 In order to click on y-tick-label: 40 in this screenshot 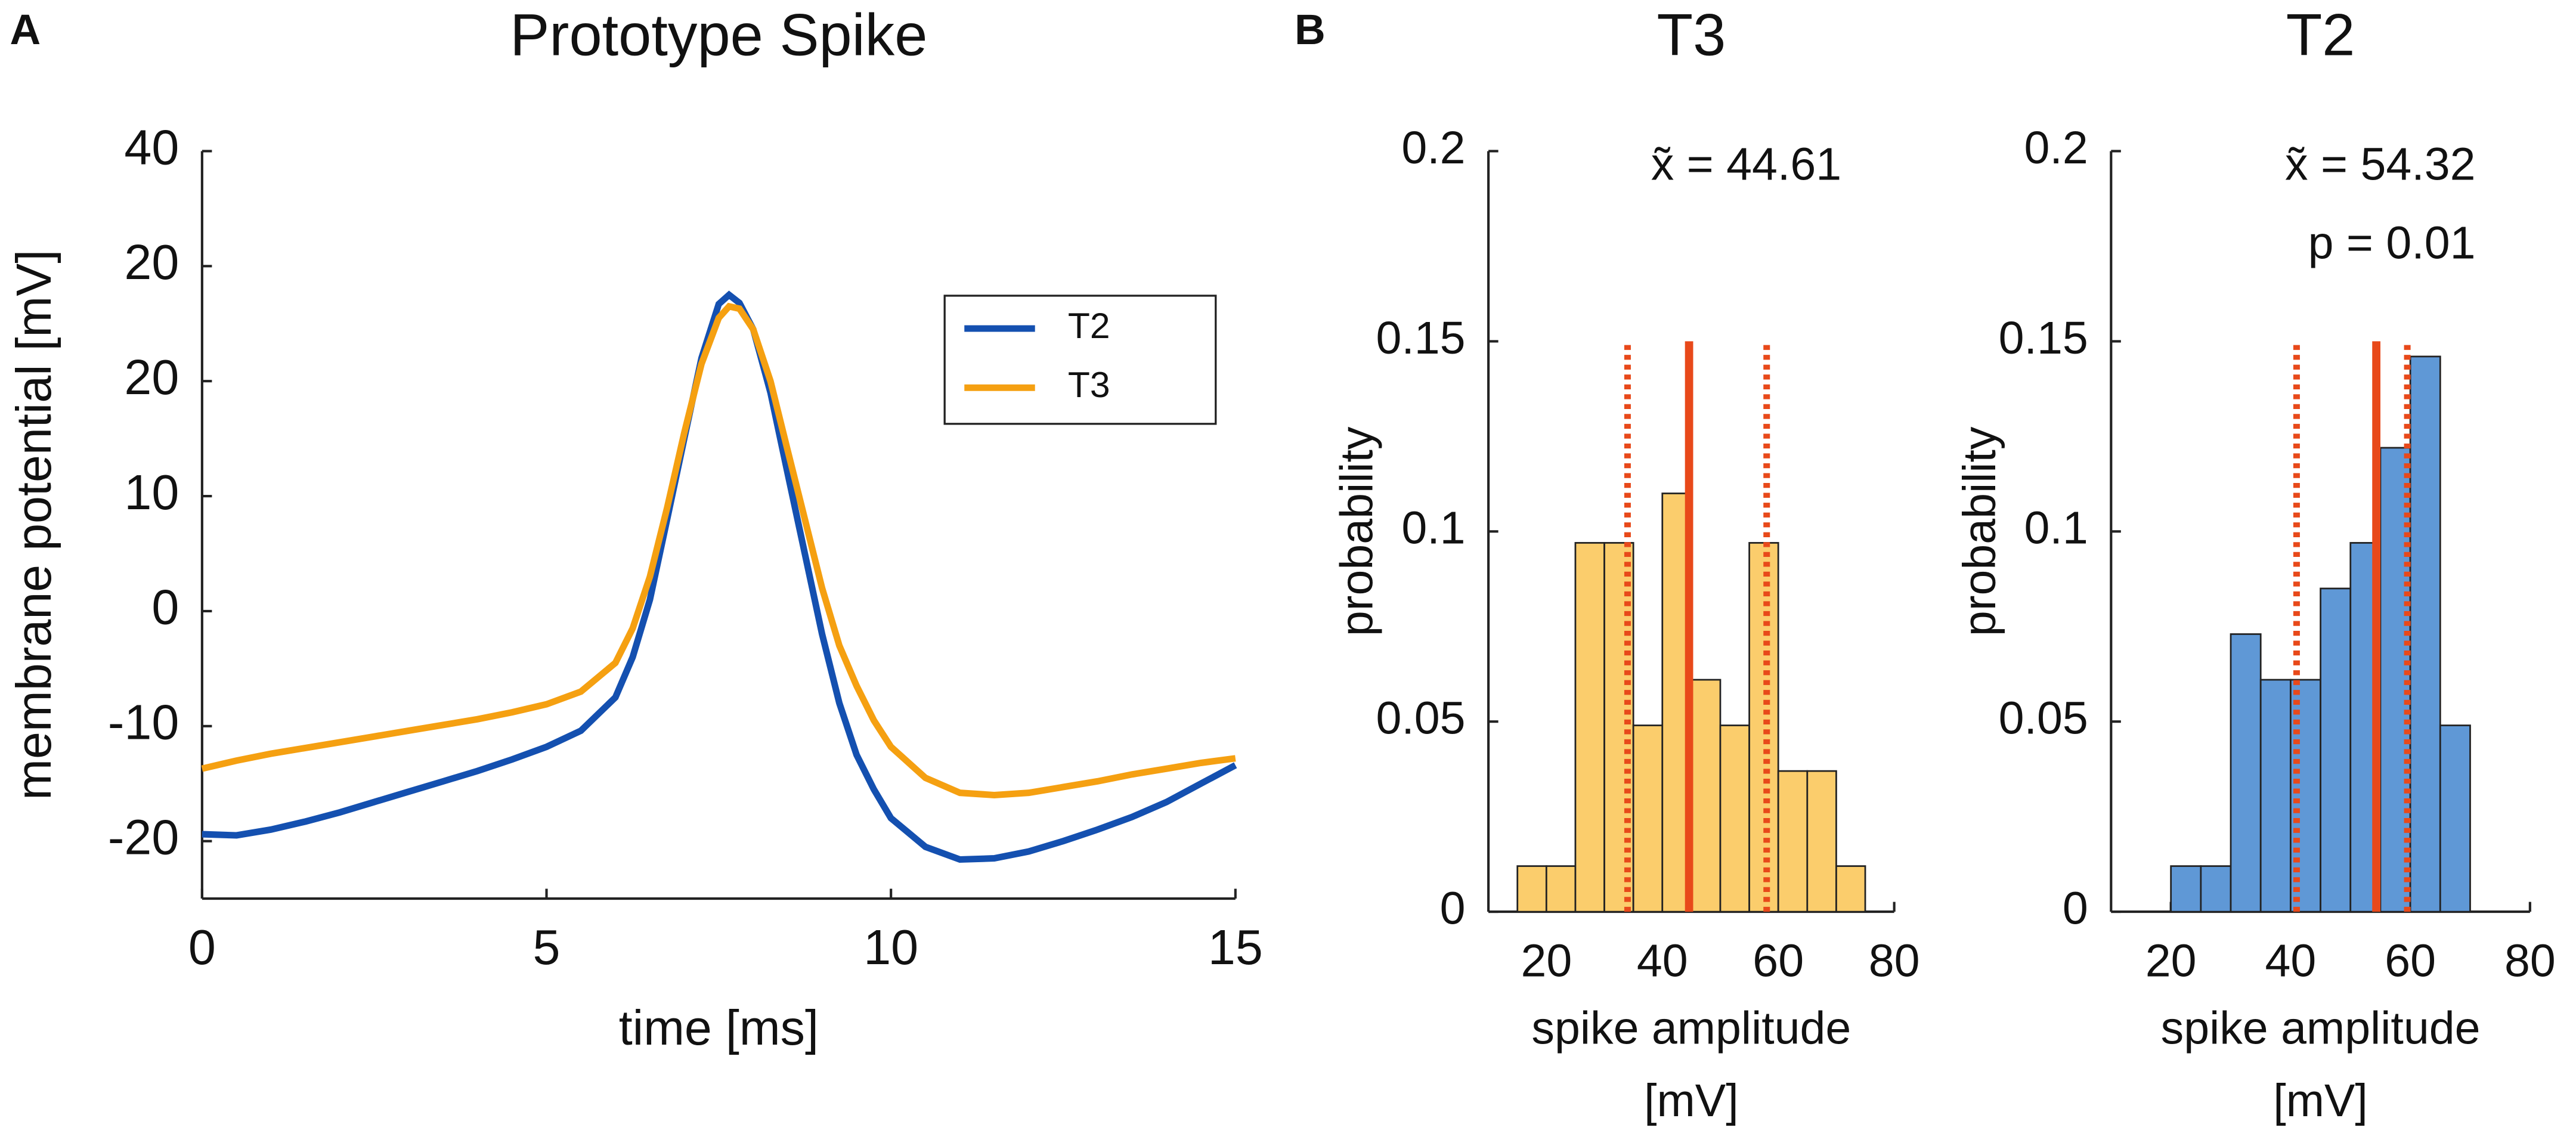, I will do `click(151, 147)`.